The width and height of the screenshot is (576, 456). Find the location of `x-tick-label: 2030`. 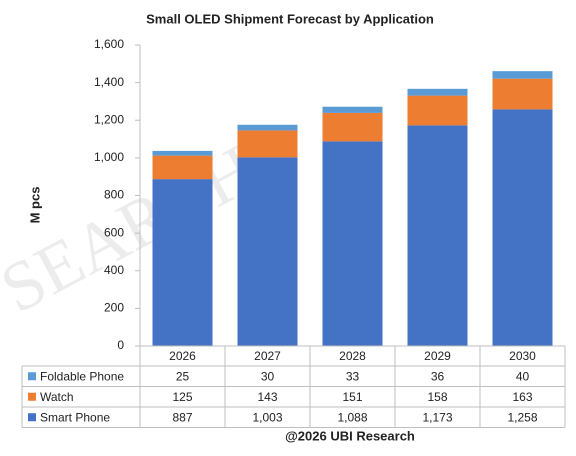

x-tick-label: 2030 is located at coordinates (522, 356).